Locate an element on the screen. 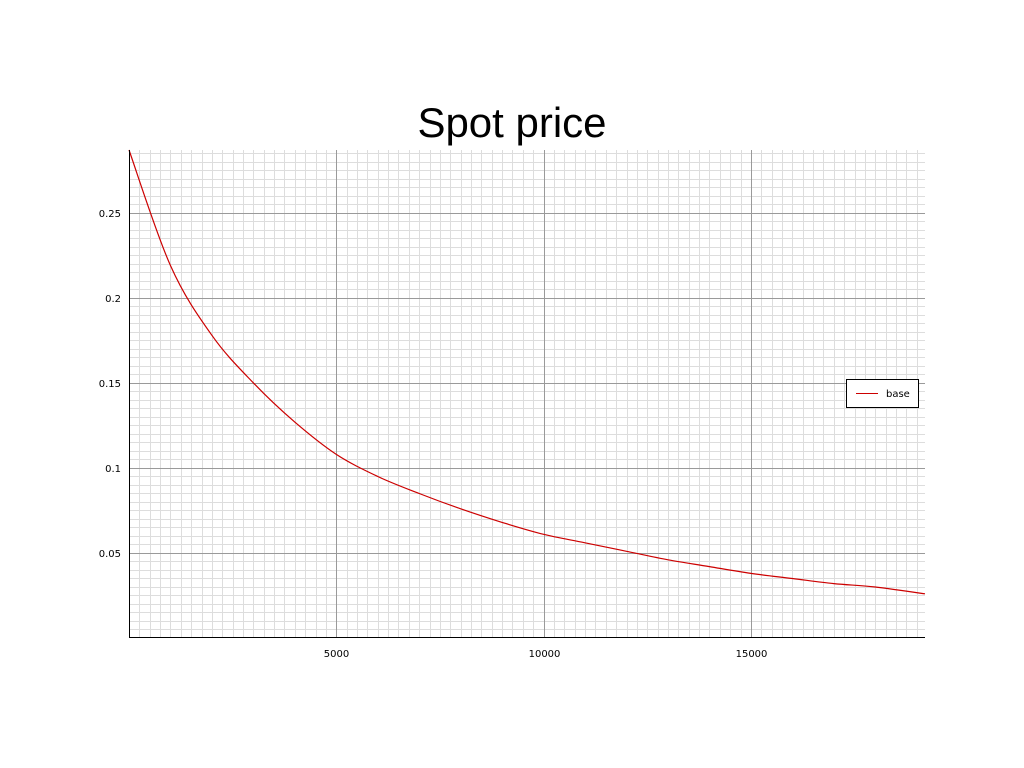 This screenshot has width=1024, height=768. y-tick-label: 0.05 is located at coordinates (110, 554).